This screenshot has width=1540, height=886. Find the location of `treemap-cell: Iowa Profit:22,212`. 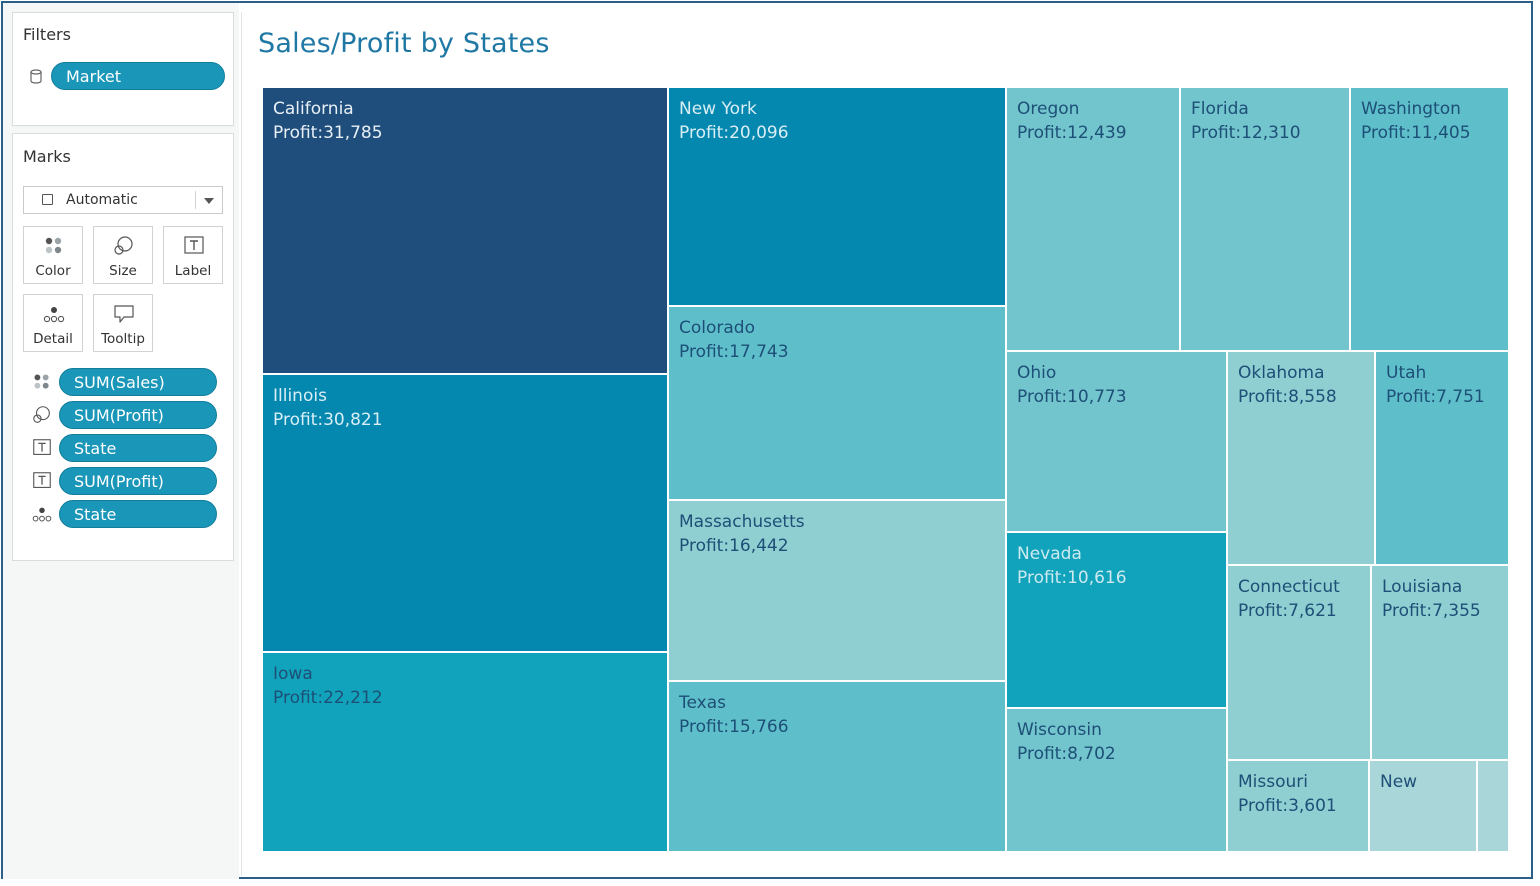

treemap-cell: Iowa Profit:22,212 is located at coordinates (465, 752).